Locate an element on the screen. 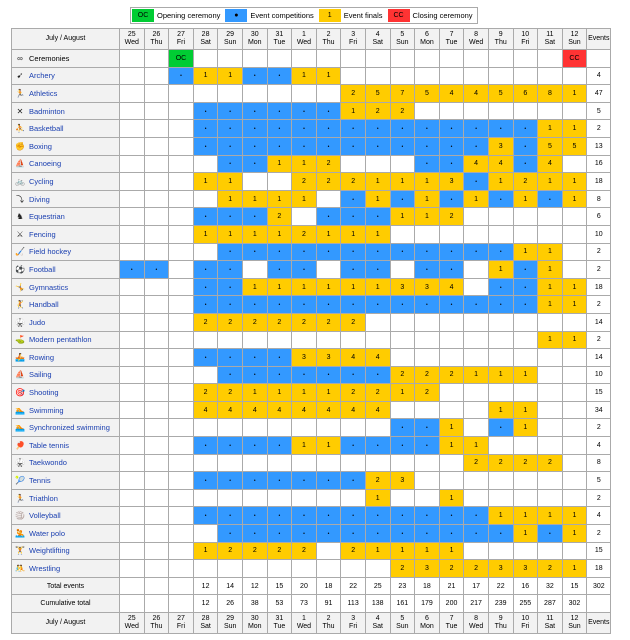  day-number: 7 is located at coordinates (451, 34).